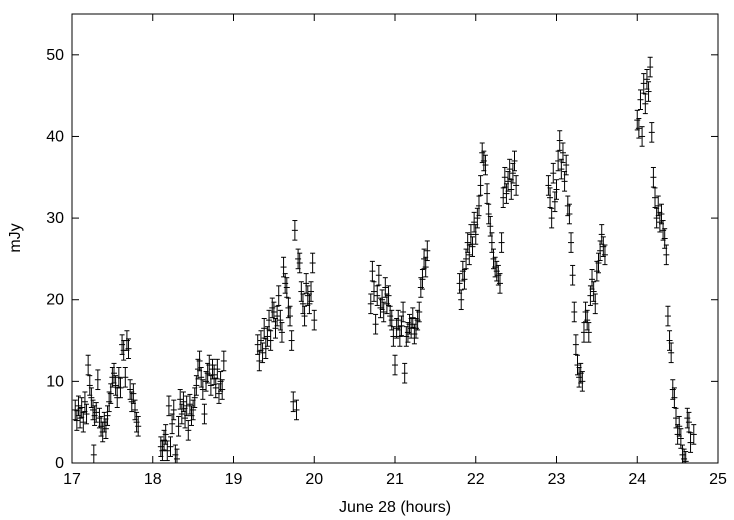 This screenshot has width=734, height=520. I want to click on x-tick-label: 21, so click(395, 479).